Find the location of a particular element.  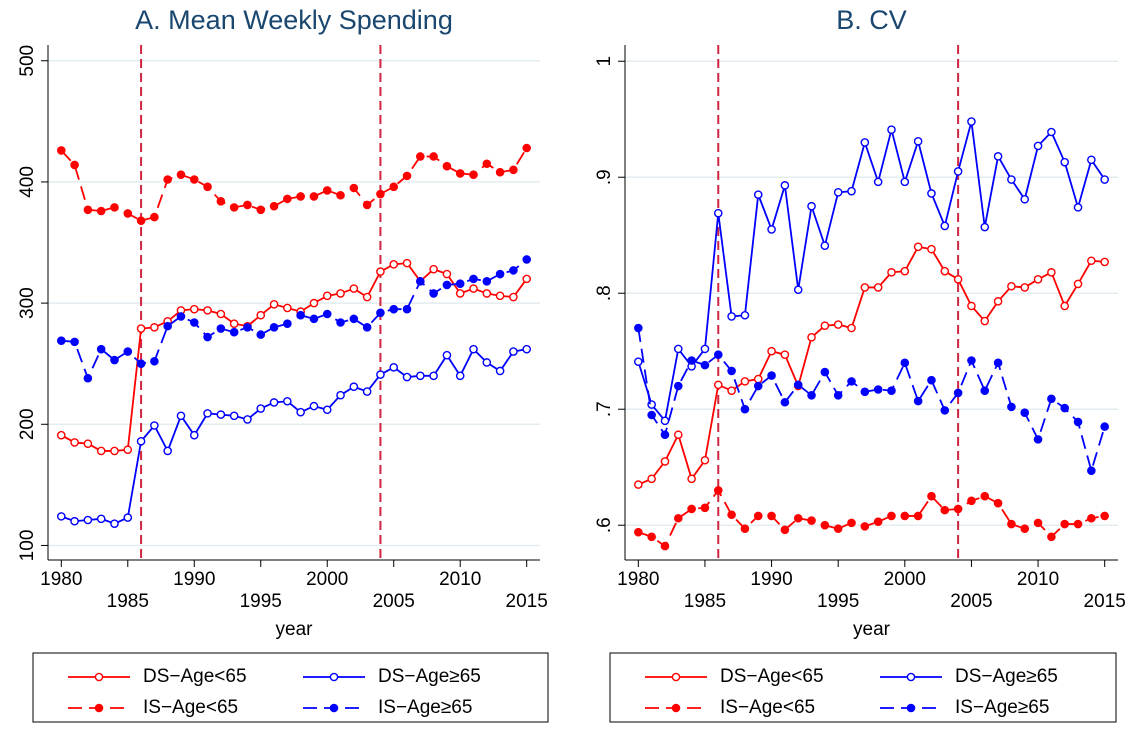

y-tick-label: .8 is located at coordinates (604, 293).